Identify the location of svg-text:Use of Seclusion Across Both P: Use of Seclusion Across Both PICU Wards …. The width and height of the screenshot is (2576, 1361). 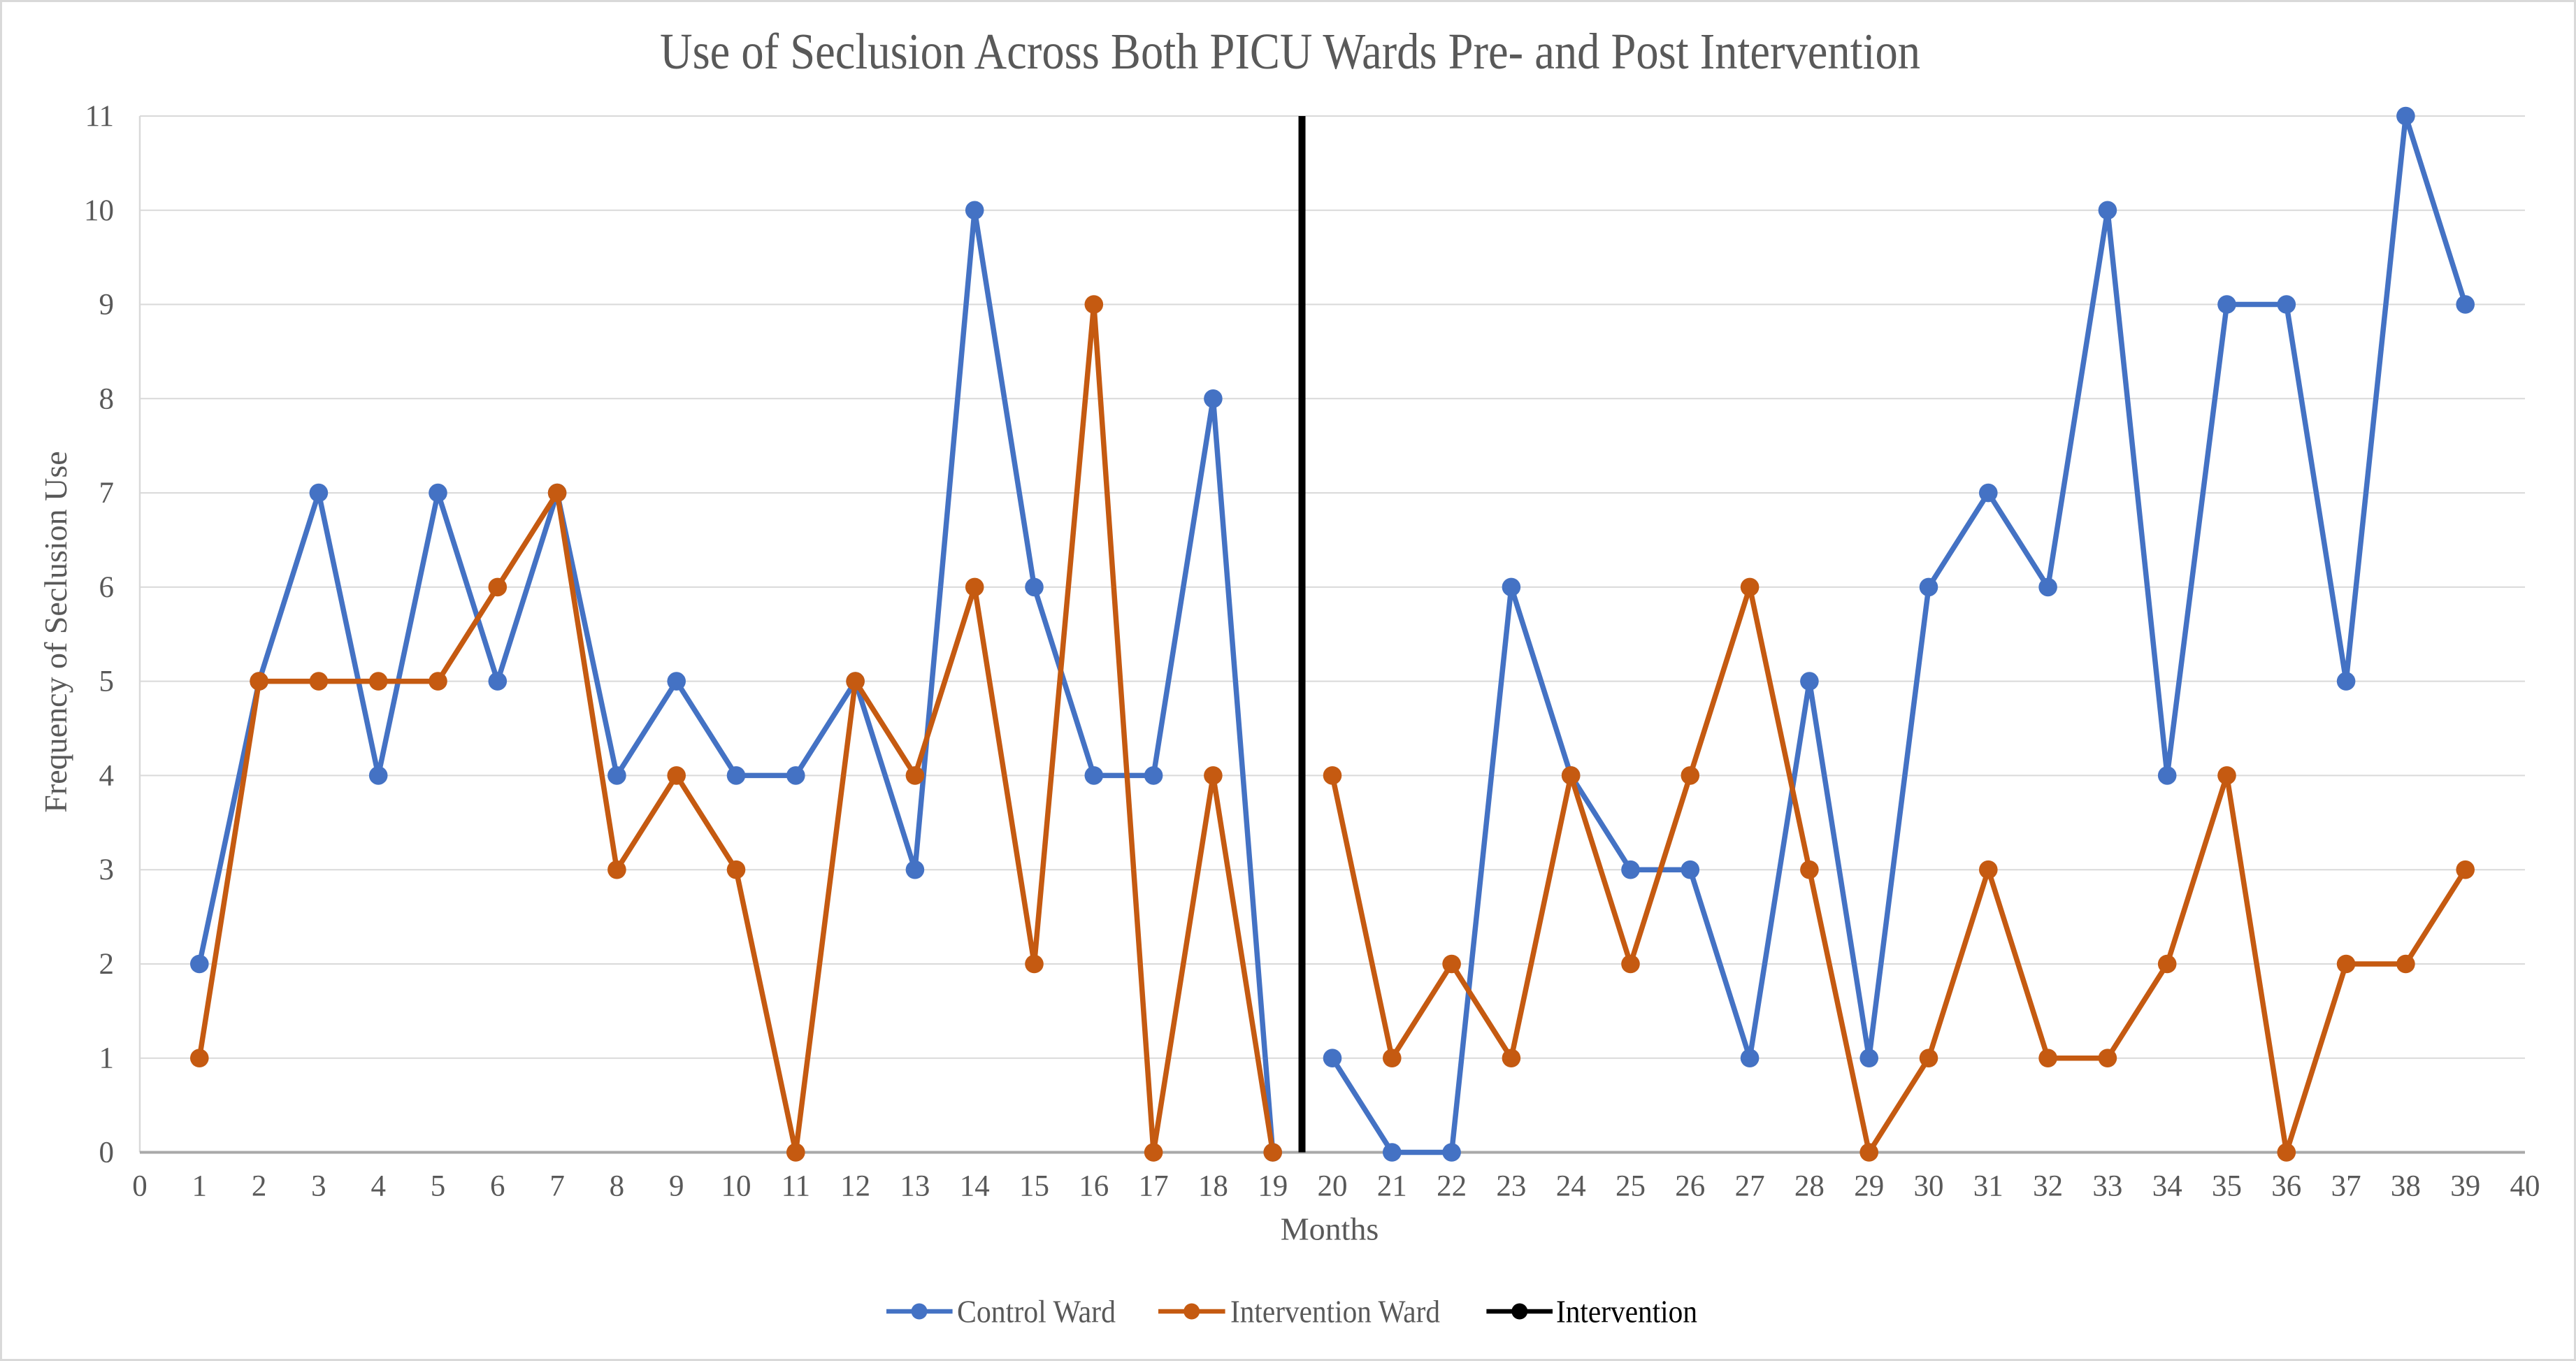
(1290, 51).